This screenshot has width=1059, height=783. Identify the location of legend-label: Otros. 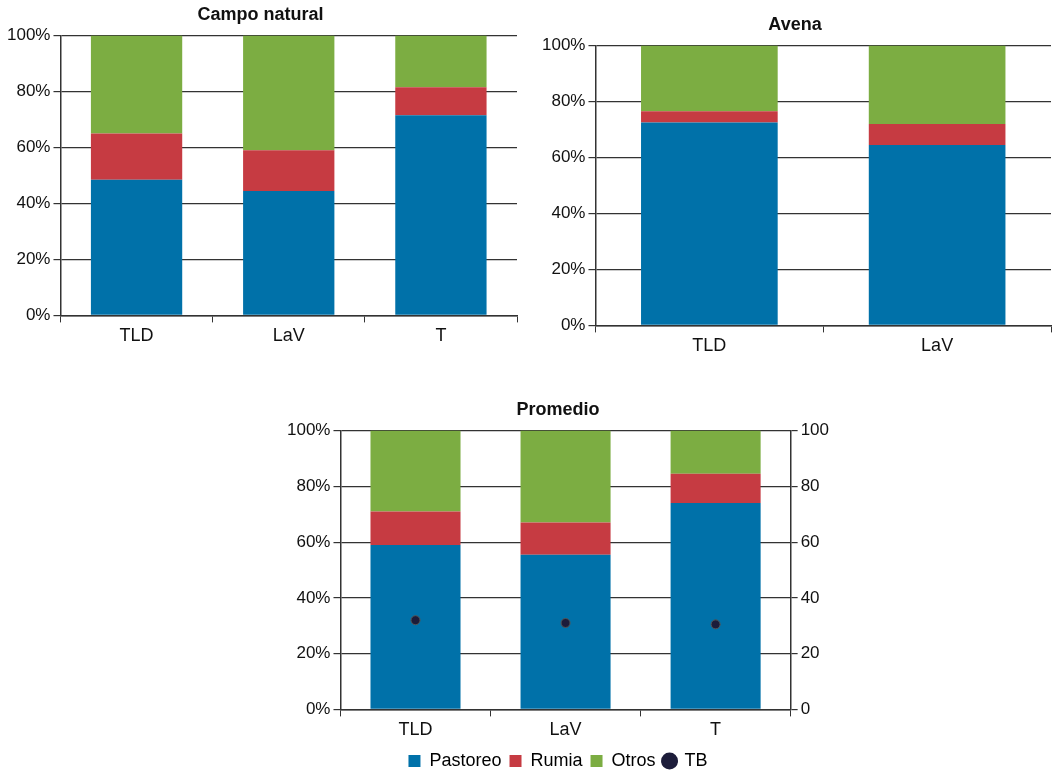
(633, 759).